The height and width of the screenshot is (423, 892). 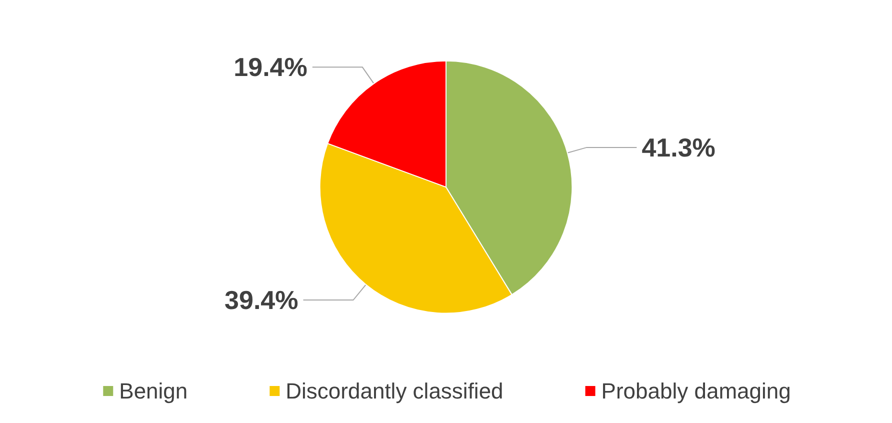 What do you see at coordinates (395, 391) in the screenshot?
I see `legend-label: Discordantly classified` at bounding box center [395, 391].